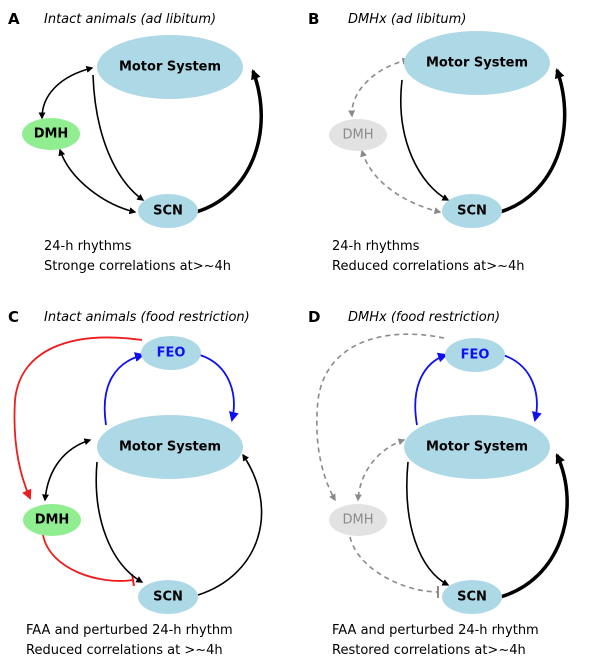  I want to click on caption-line: Reduced correlations at>~4h, so click(428, 266).